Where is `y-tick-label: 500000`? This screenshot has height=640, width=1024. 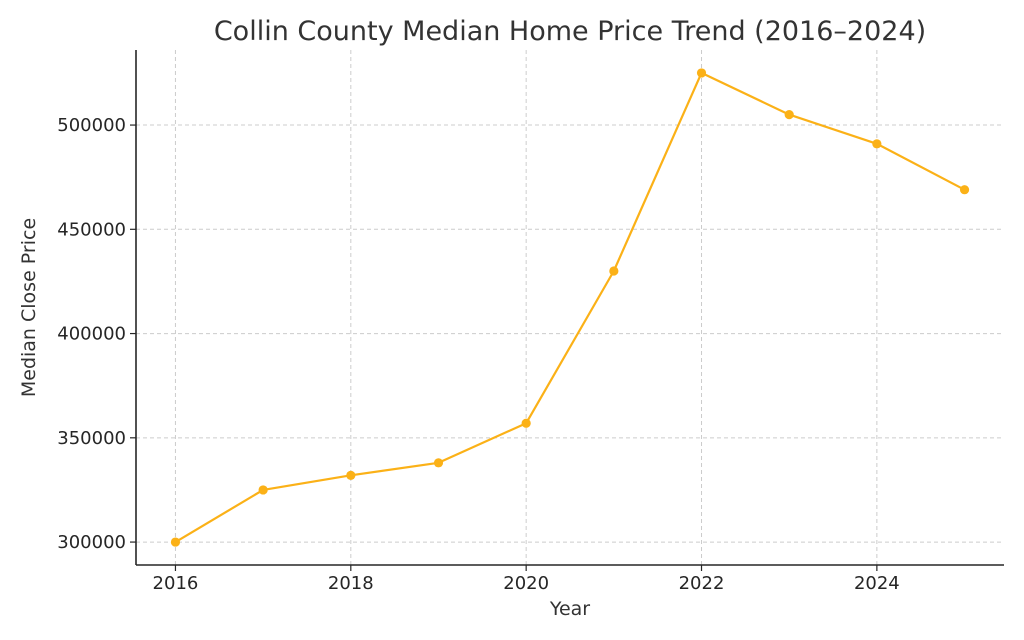 y-tick-label: 500000 is located at coordinates (91, 125).